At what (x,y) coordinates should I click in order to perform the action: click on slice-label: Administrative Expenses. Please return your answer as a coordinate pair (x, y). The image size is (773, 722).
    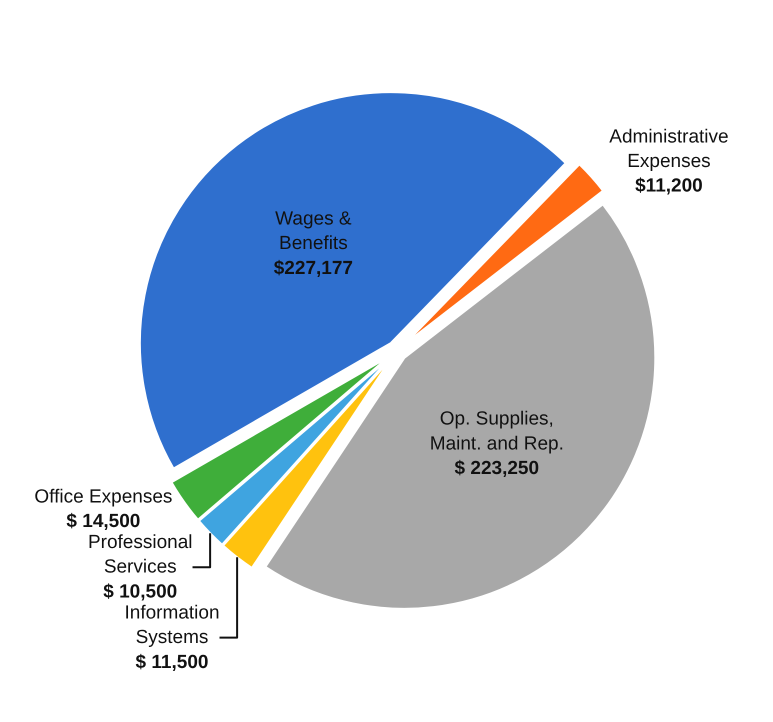
    Looking at the image, I should click on (669, 149).